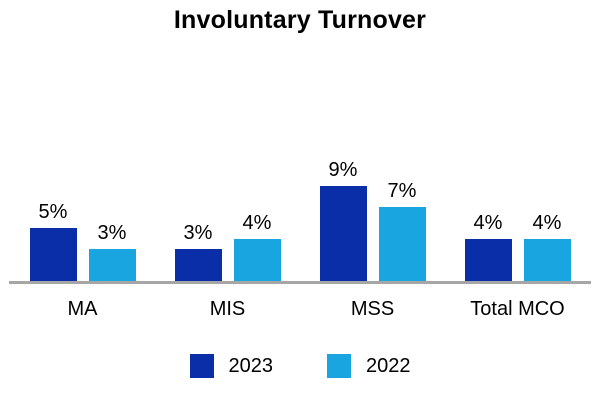 The width and height of the screenshot is (600, 400). Describe the element at coordinates (372, 220) in the screenshot. I see `bar-group-mss: 9% 7%` at that location.